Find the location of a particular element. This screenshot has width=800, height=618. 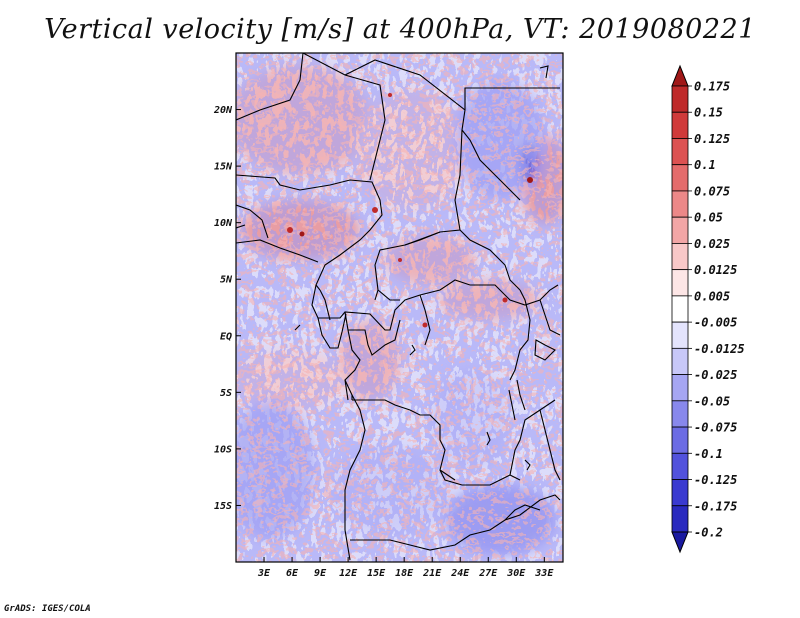

lon-tick-label: 18E is located at coordinates (404, 573).